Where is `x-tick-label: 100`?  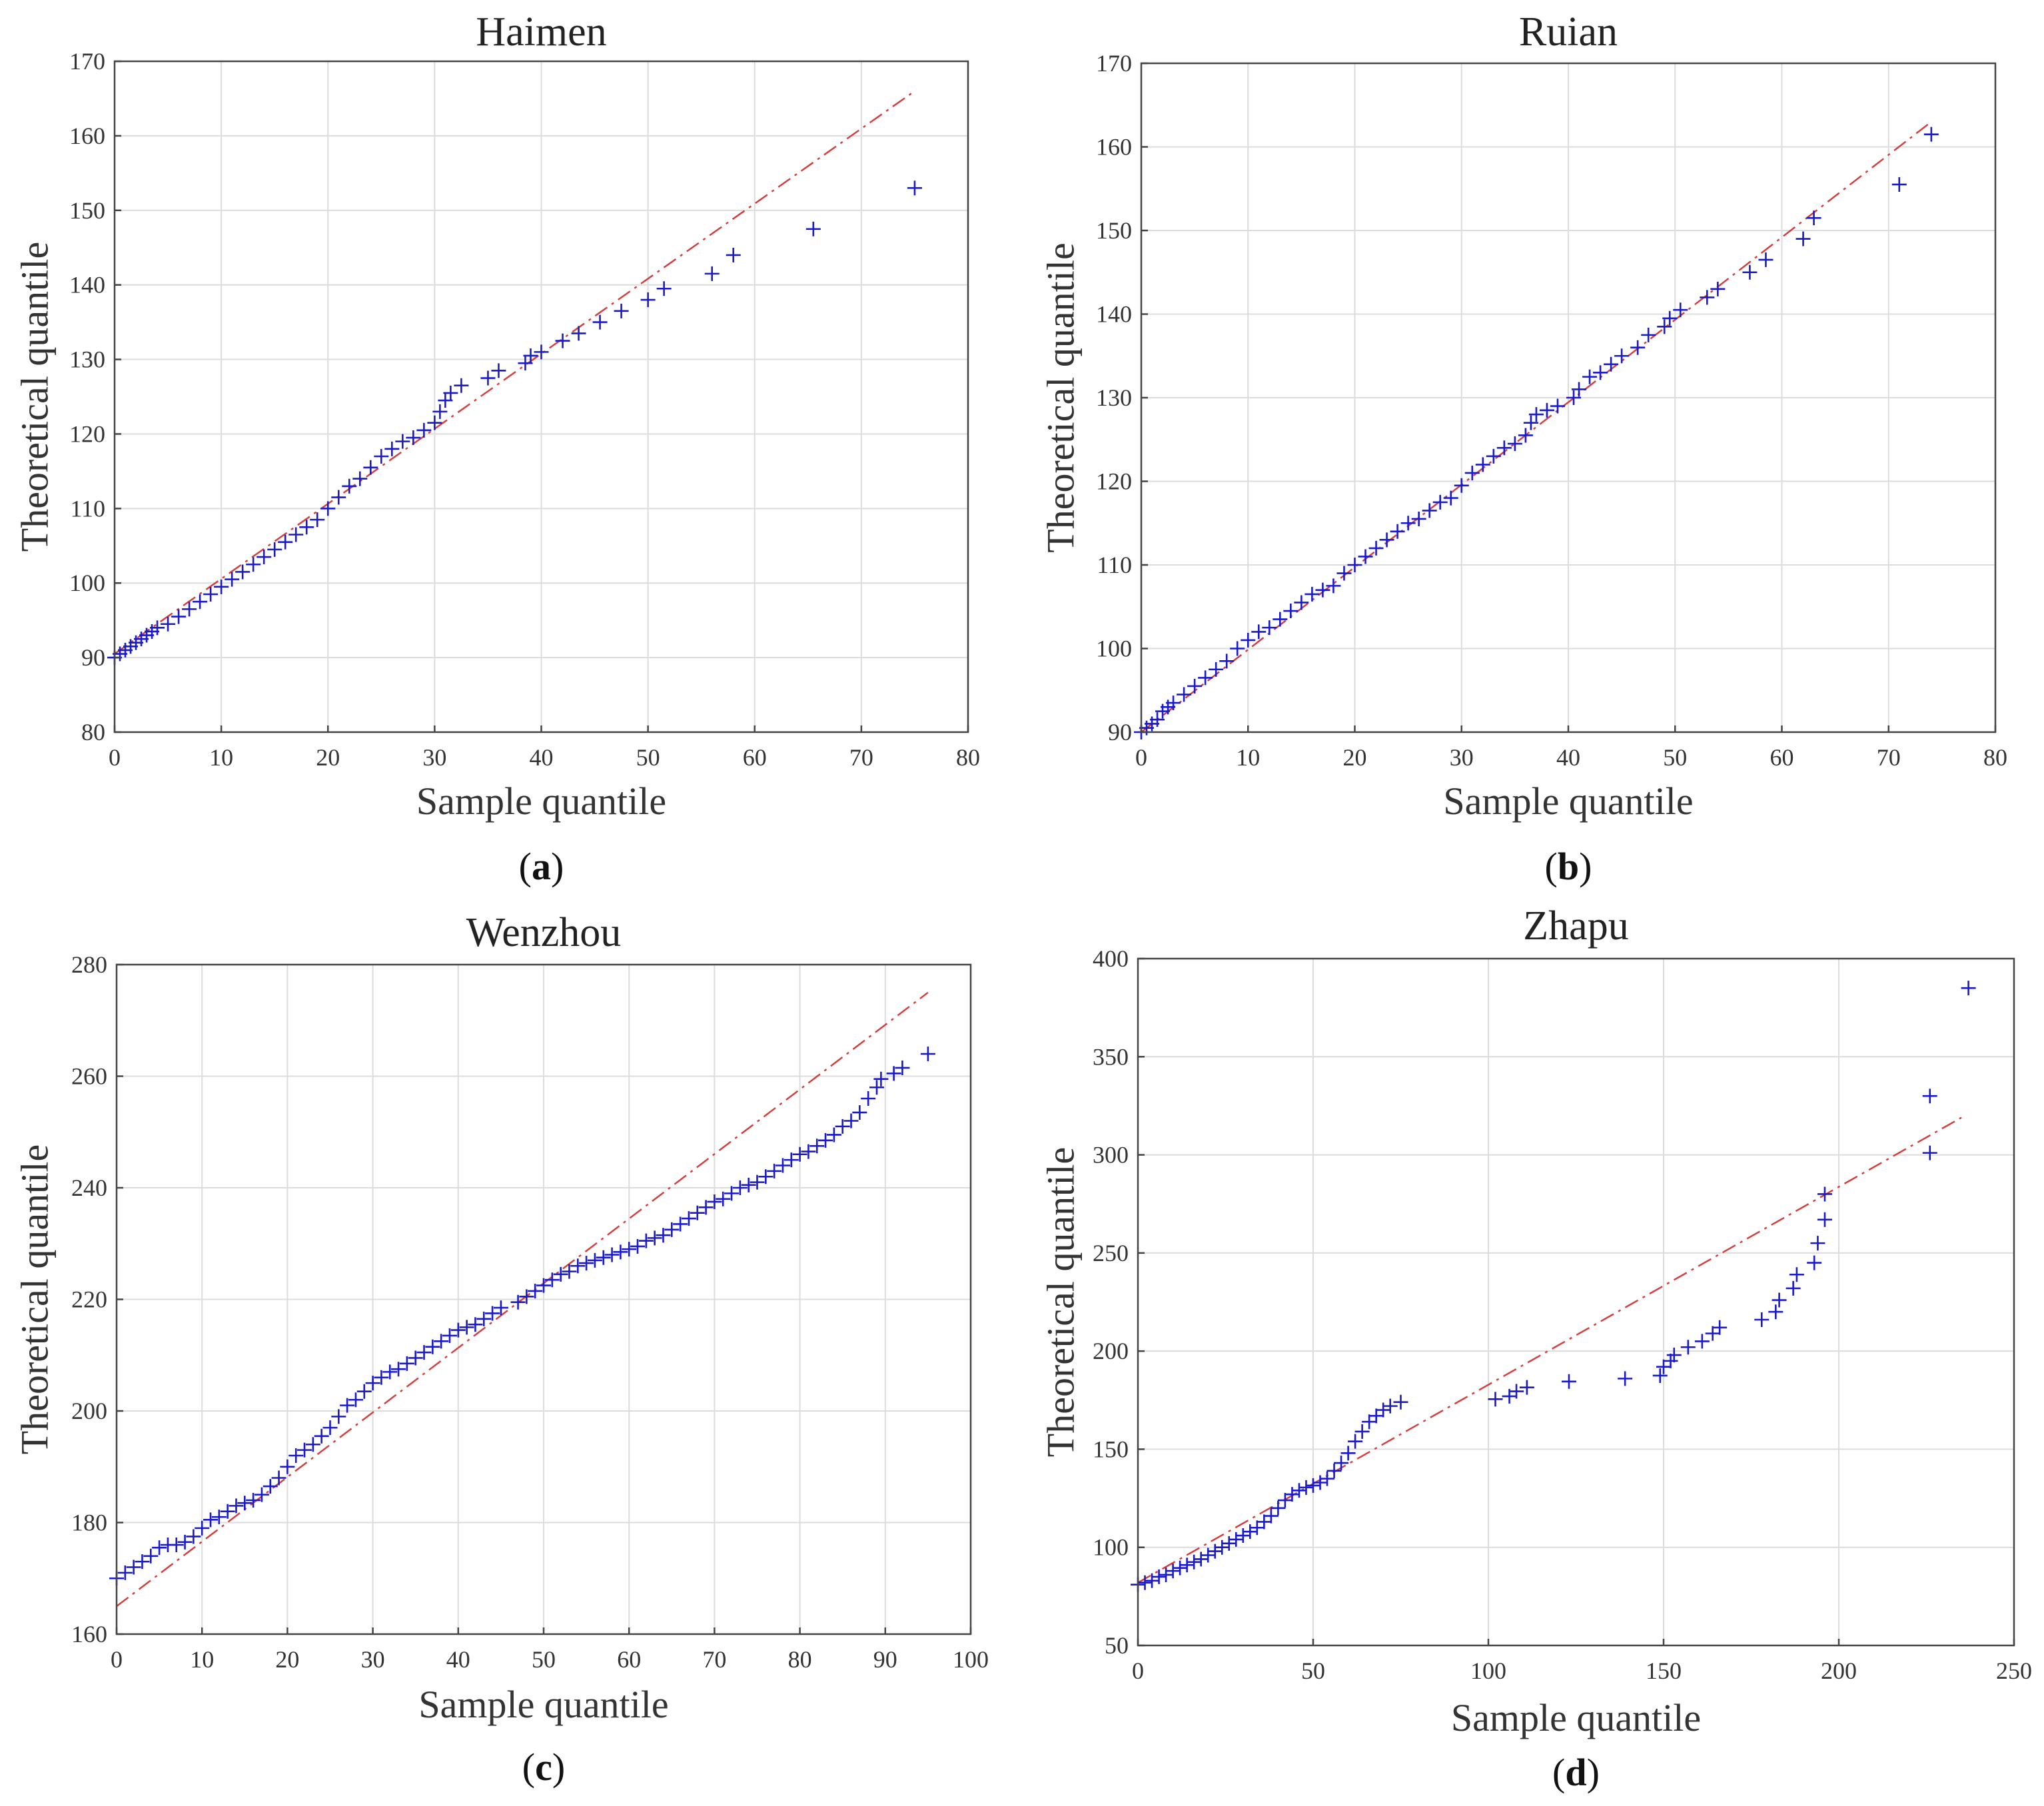
x-tick-label: 100 is located at coordinates (971, 1659).